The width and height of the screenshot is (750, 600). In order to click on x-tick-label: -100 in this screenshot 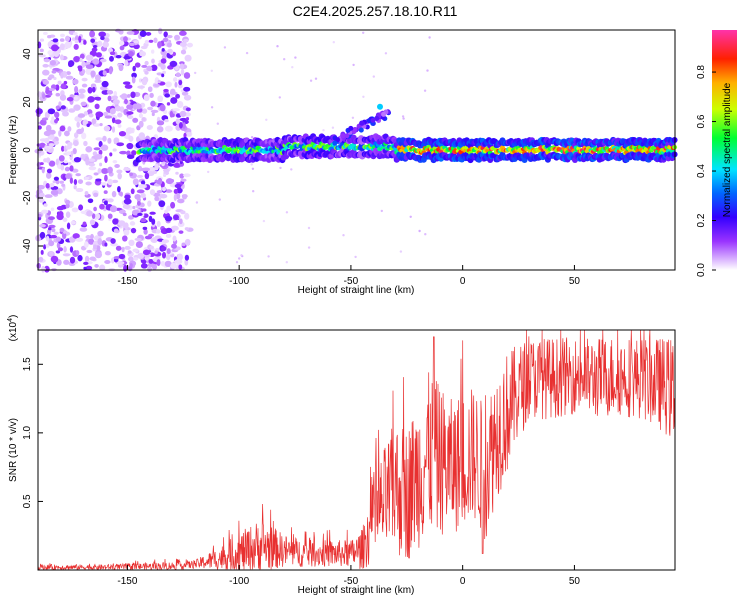, I will do `click(239, 281)`.